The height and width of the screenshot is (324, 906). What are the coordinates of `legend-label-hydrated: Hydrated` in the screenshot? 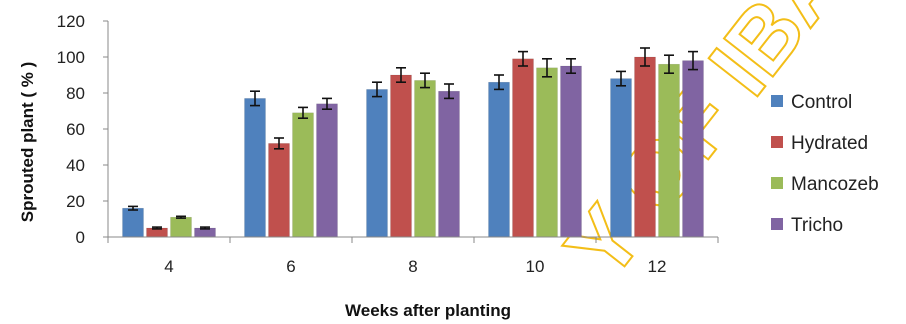 It's located at (829, 143).